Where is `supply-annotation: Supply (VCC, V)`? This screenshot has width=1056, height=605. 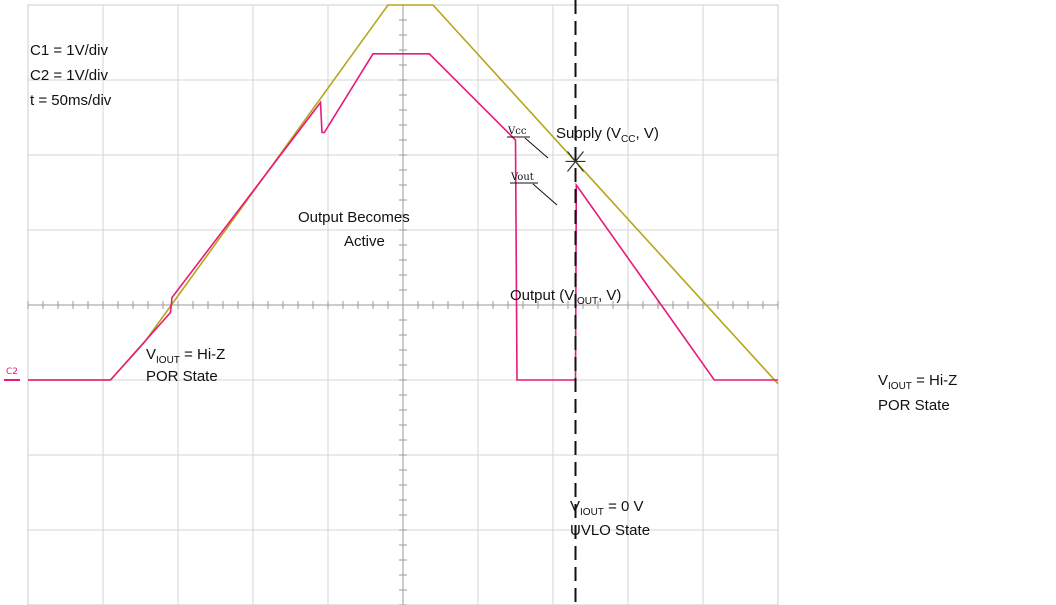 supply-annotation: Supply (VCC, V) is located at coordinates (607, 135).